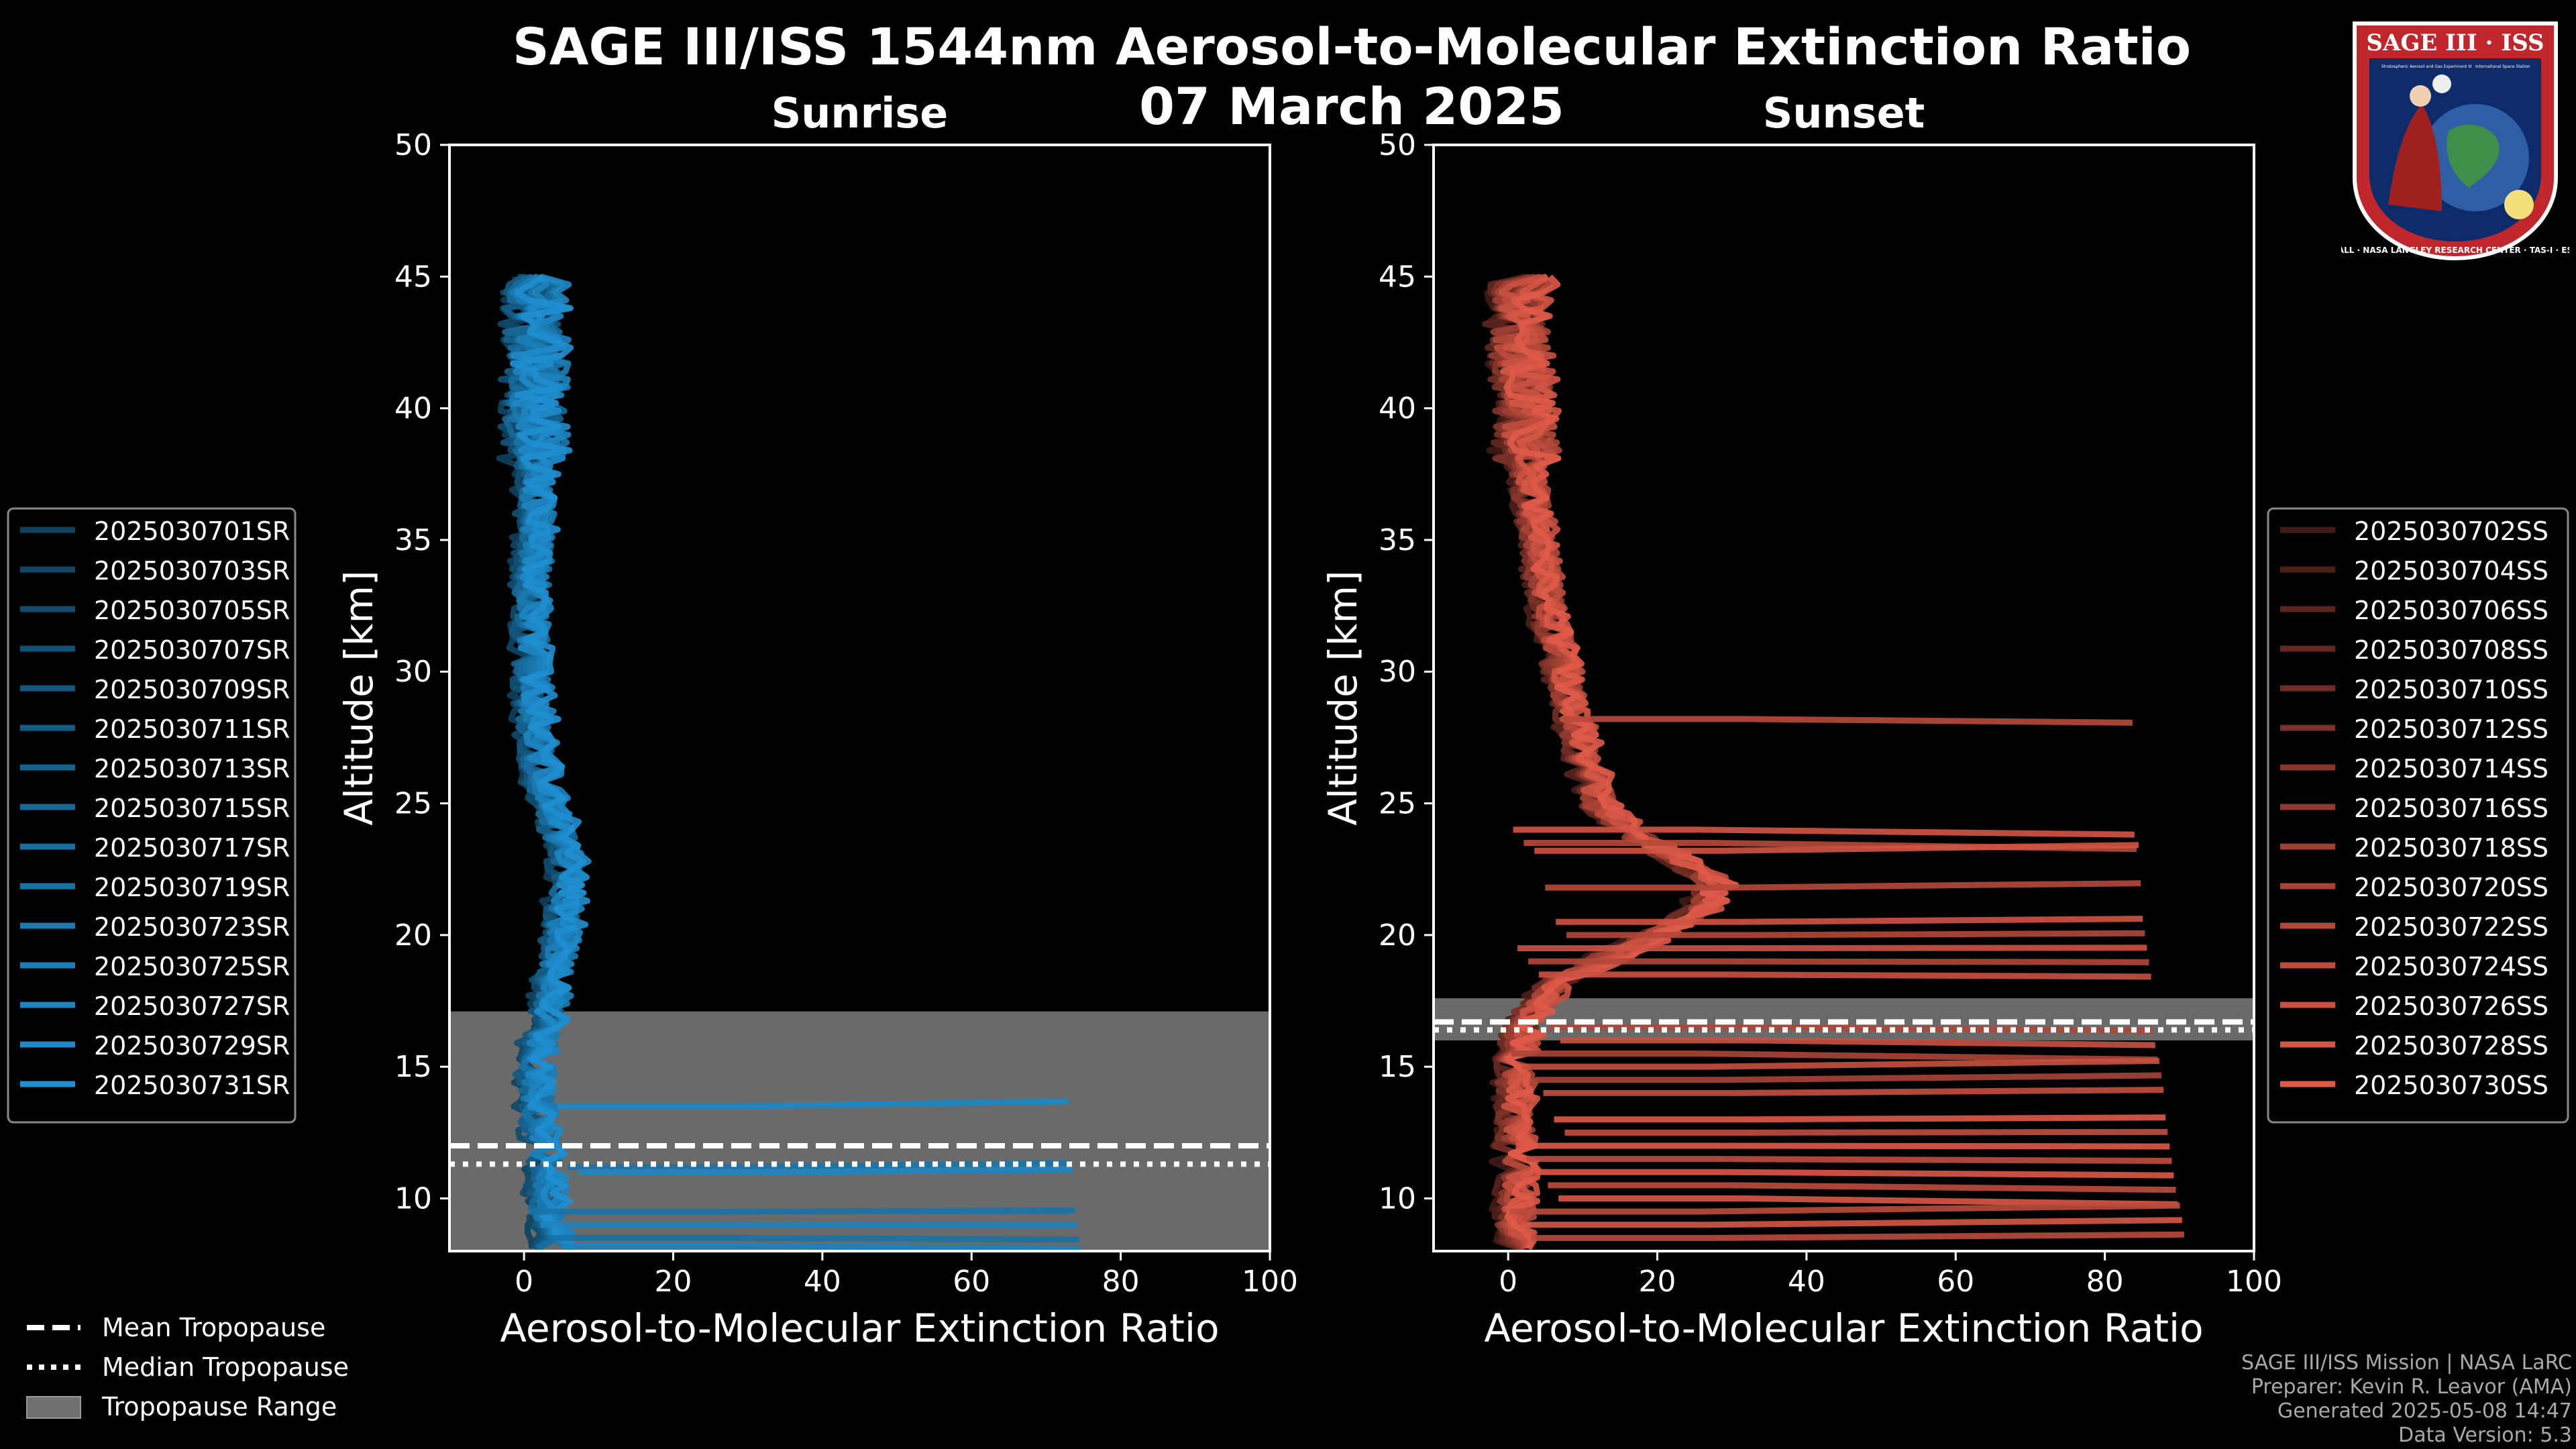  Describe the element at coordinates (859, 1131) in the screenshot. I see `tropopause-range-band` at that location.